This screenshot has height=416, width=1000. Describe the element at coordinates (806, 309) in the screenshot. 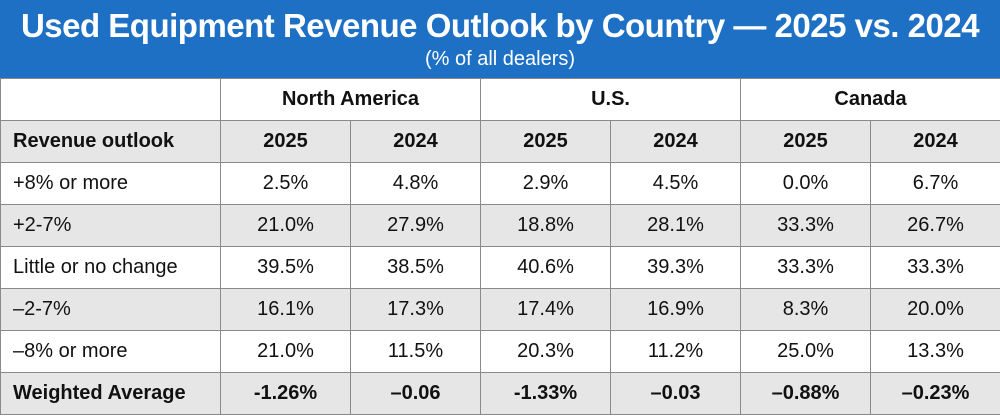

I see `table-cell: 8.3%` at that location.